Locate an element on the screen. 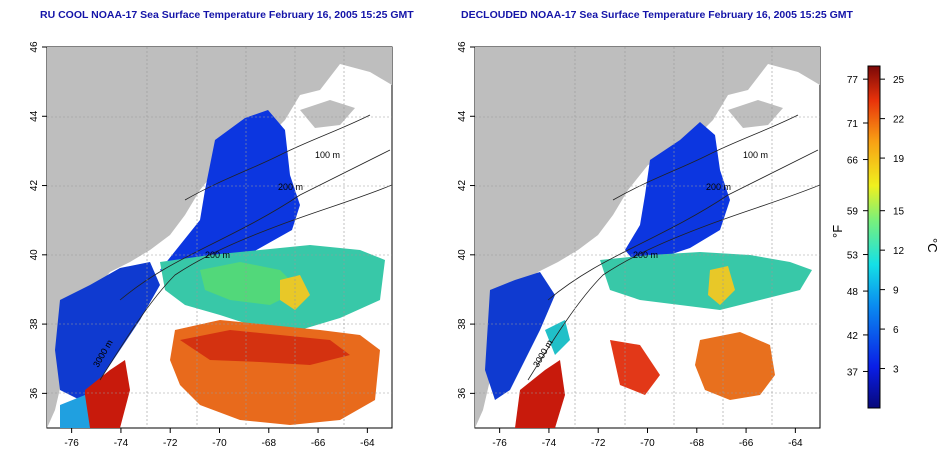  colorbar-f-label: °F is located at coordinates (837, 231).